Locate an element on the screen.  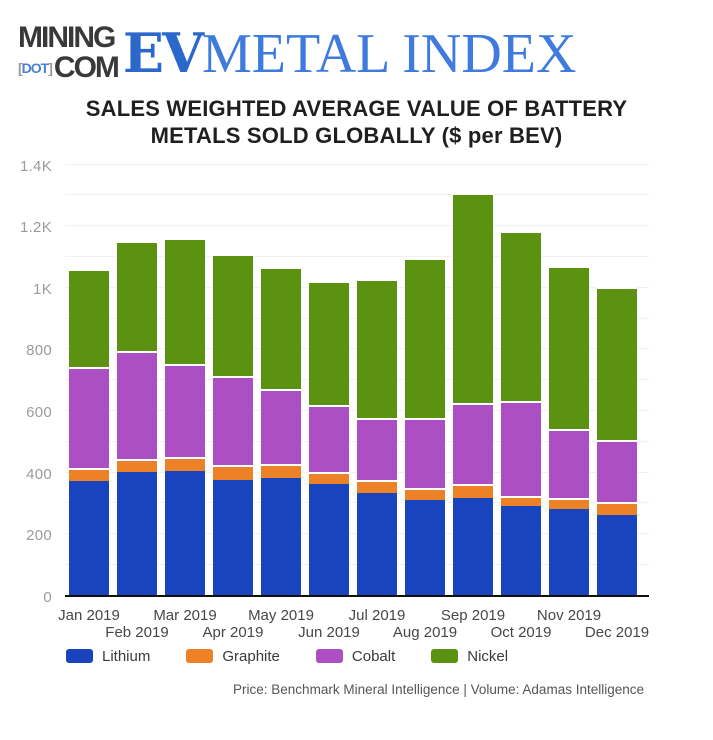
legend-item-lithium: Lithium is located at coordinates (108, 656).